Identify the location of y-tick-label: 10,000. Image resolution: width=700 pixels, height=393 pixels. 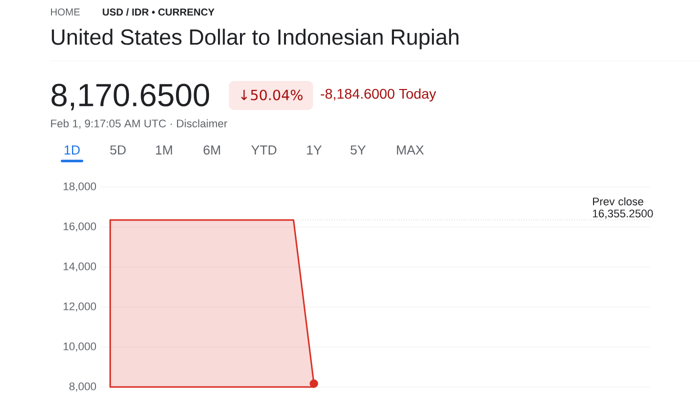
(80, 347).